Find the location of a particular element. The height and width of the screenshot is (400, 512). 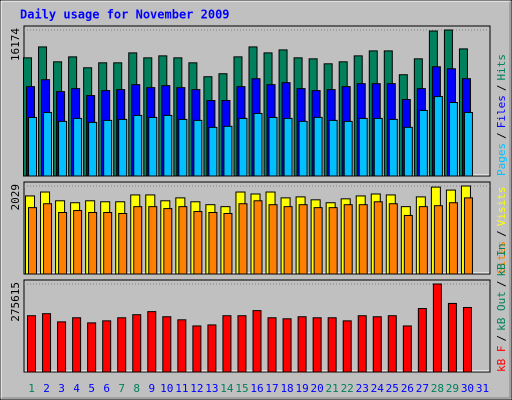

x-tick-label: 28 is located at coordinates (437, 388).